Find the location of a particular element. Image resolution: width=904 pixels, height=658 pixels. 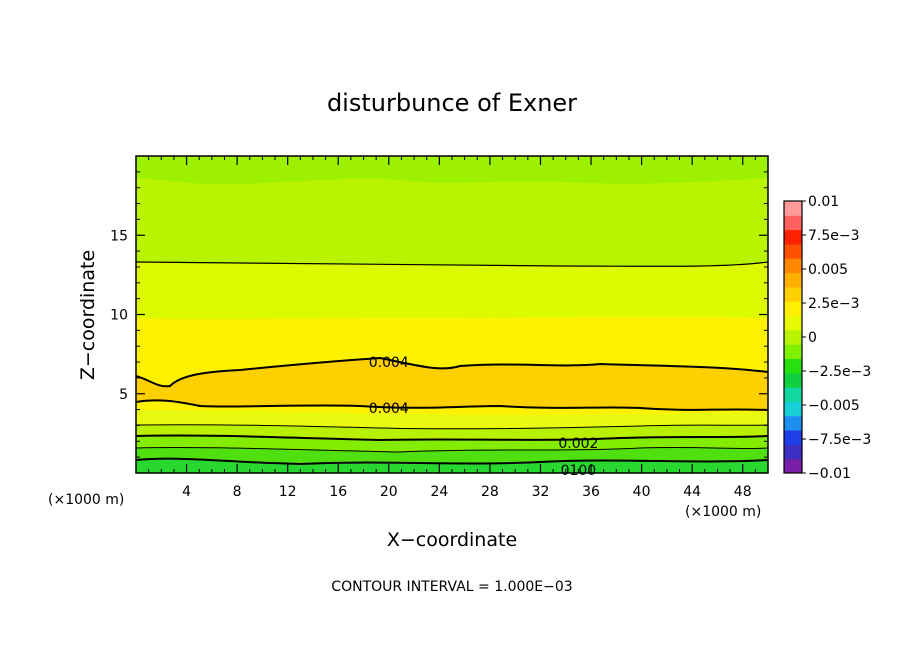

x-axis-label: X−coordinate is located at coordinates (452, 540).